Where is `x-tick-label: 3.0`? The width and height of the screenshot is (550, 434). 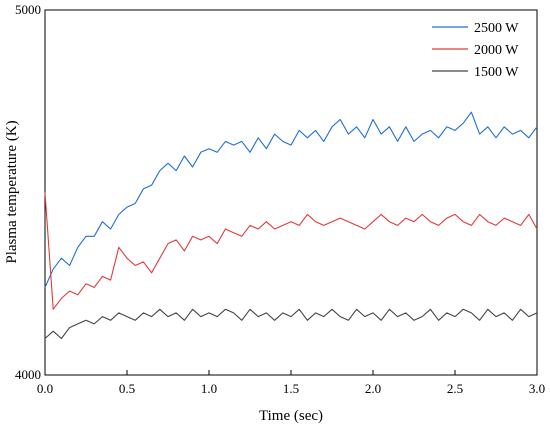
x-tick-label: 3.0 is located at coordinates (537, 388).